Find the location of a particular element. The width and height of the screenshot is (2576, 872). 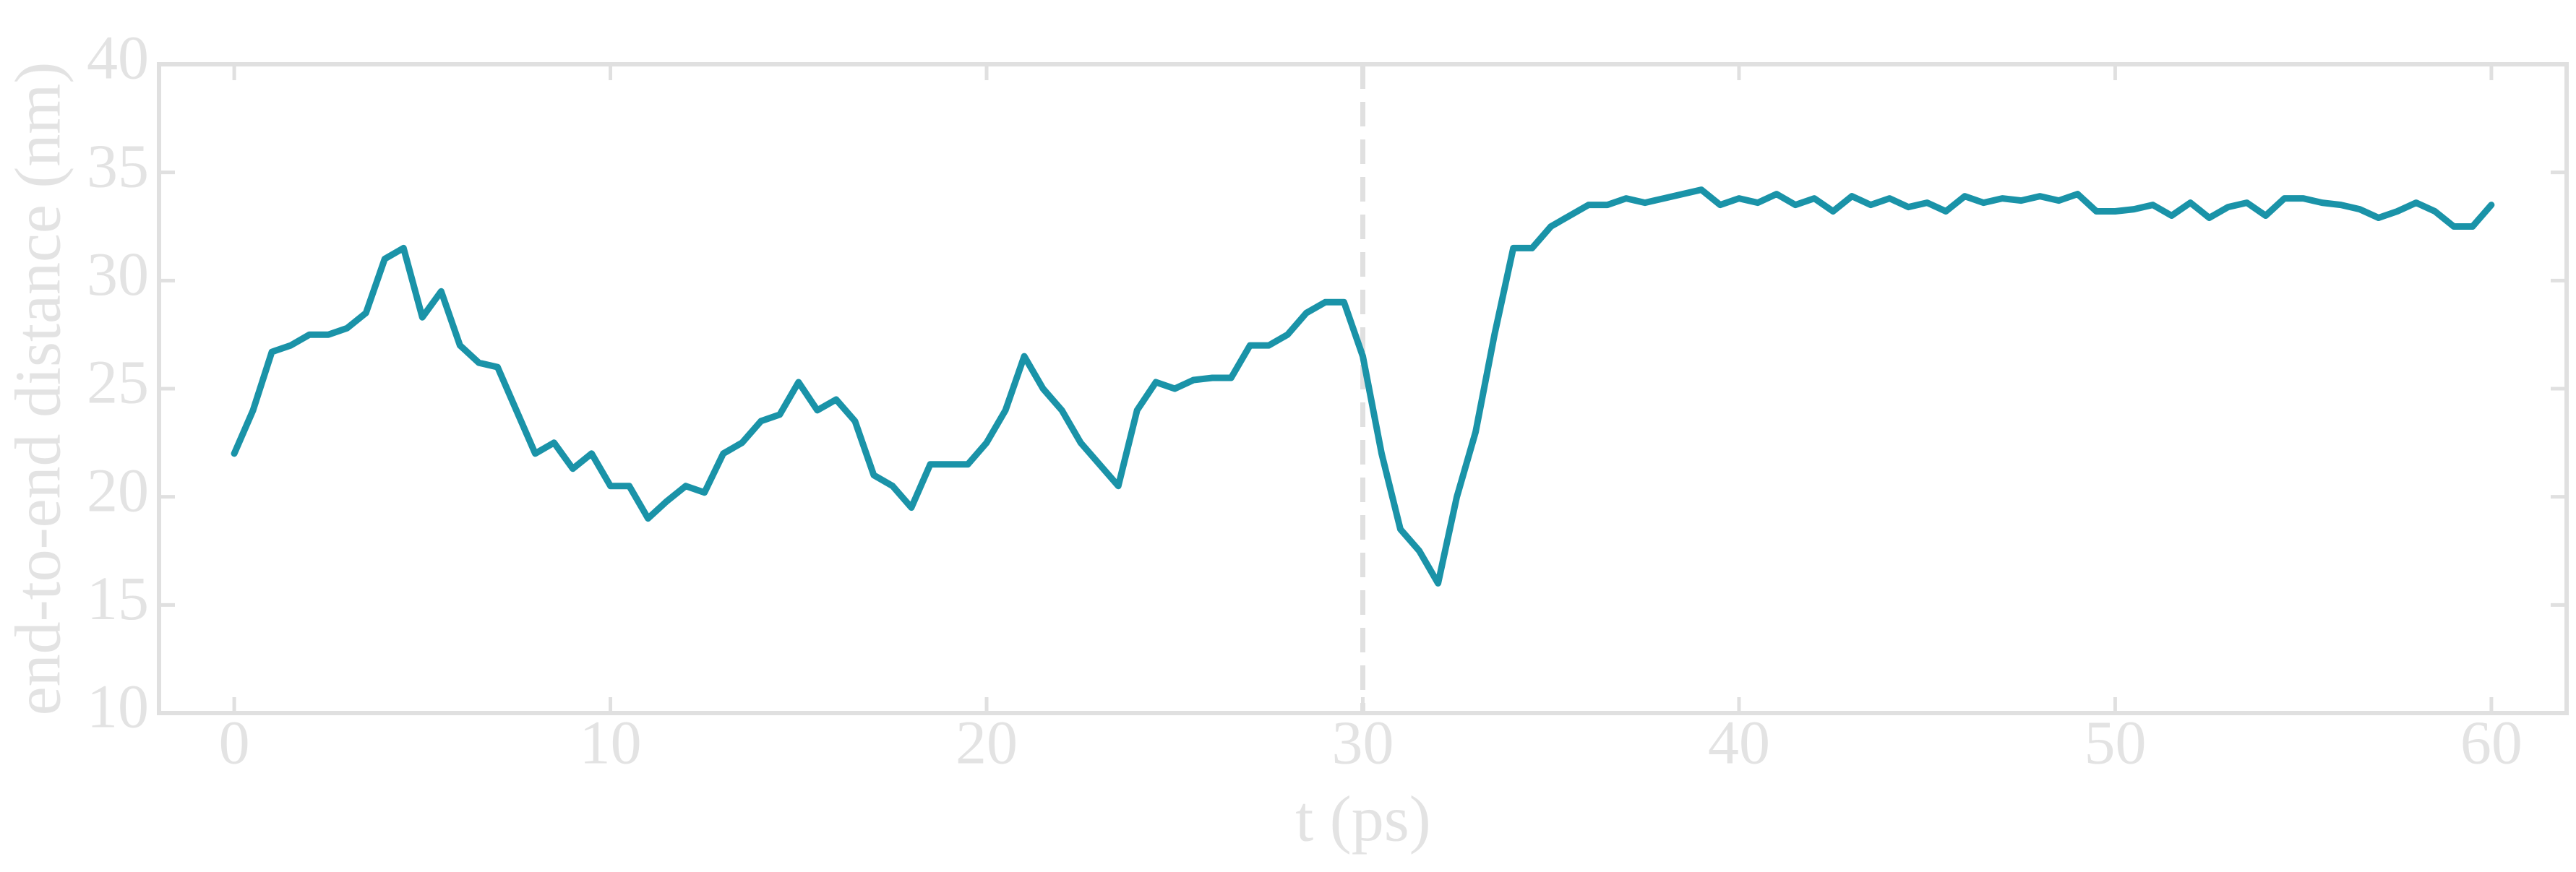

y-axis-label: end-to-end distance (nm) is located at coordinates (39, 389).